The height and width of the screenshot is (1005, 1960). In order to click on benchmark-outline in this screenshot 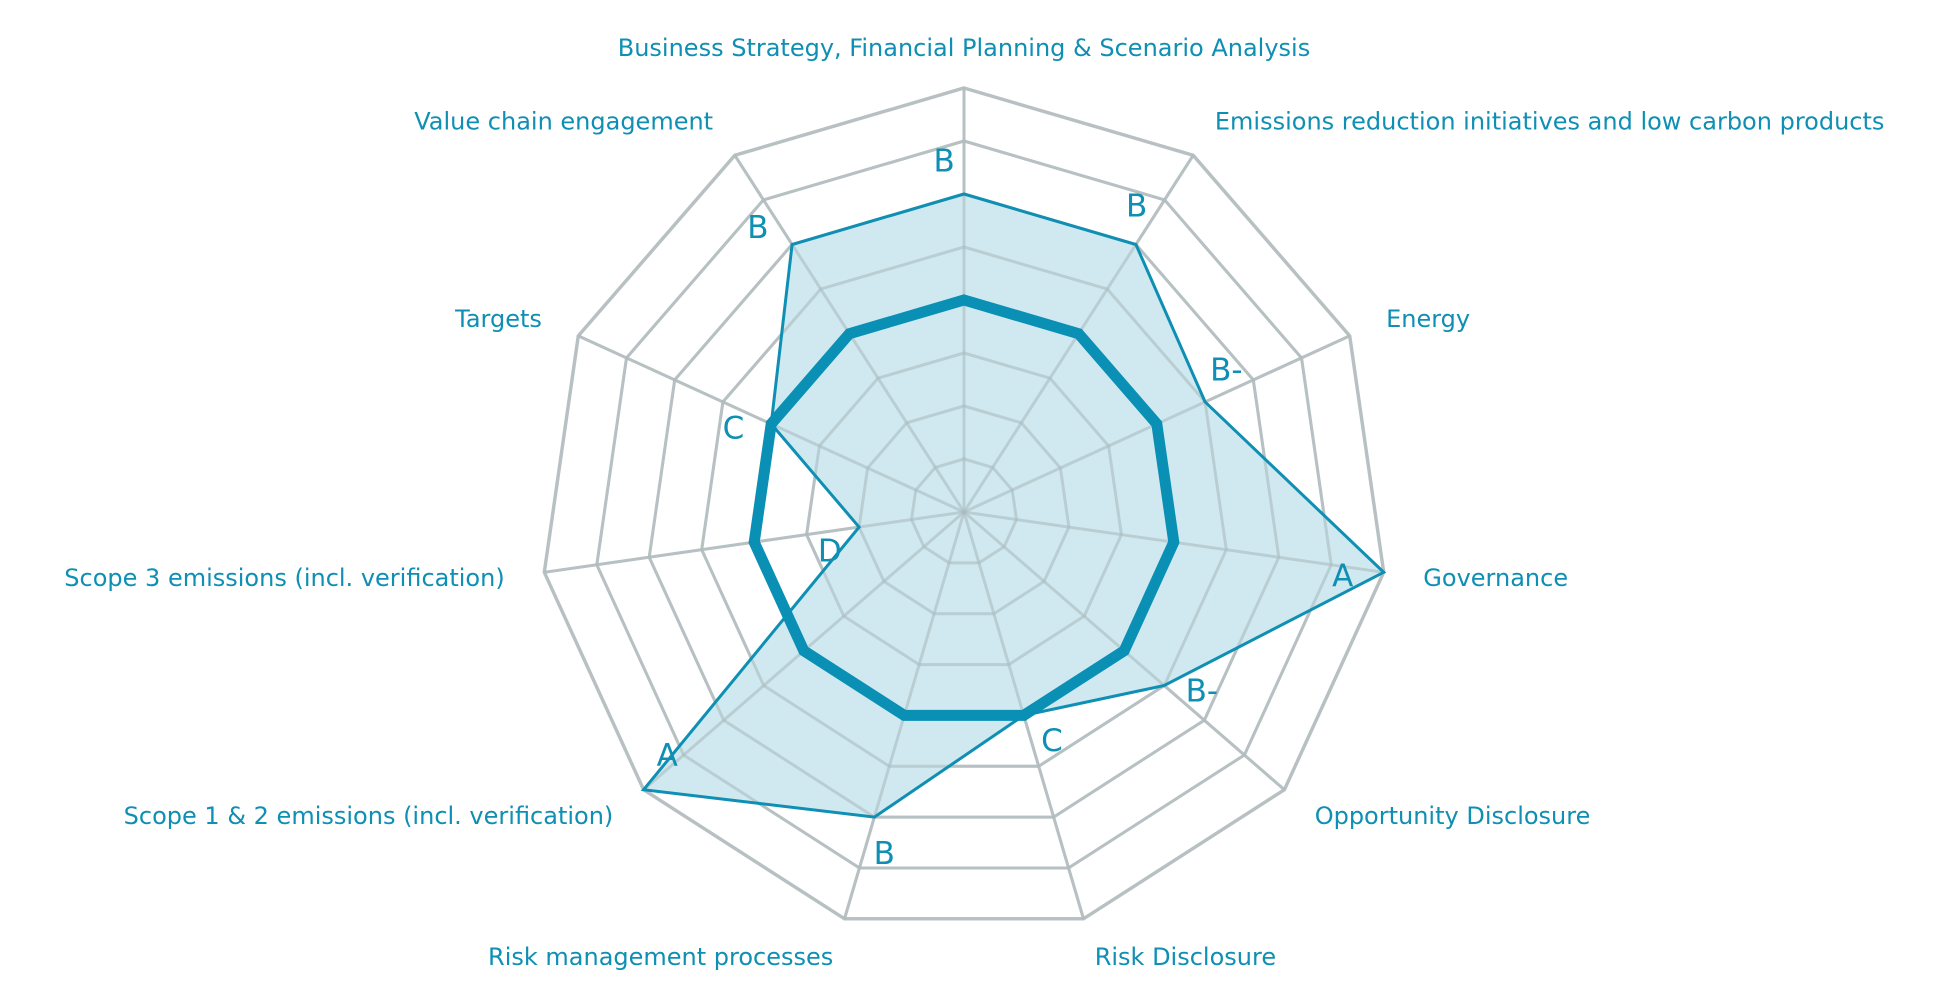, I will do `click(964, 507)`.